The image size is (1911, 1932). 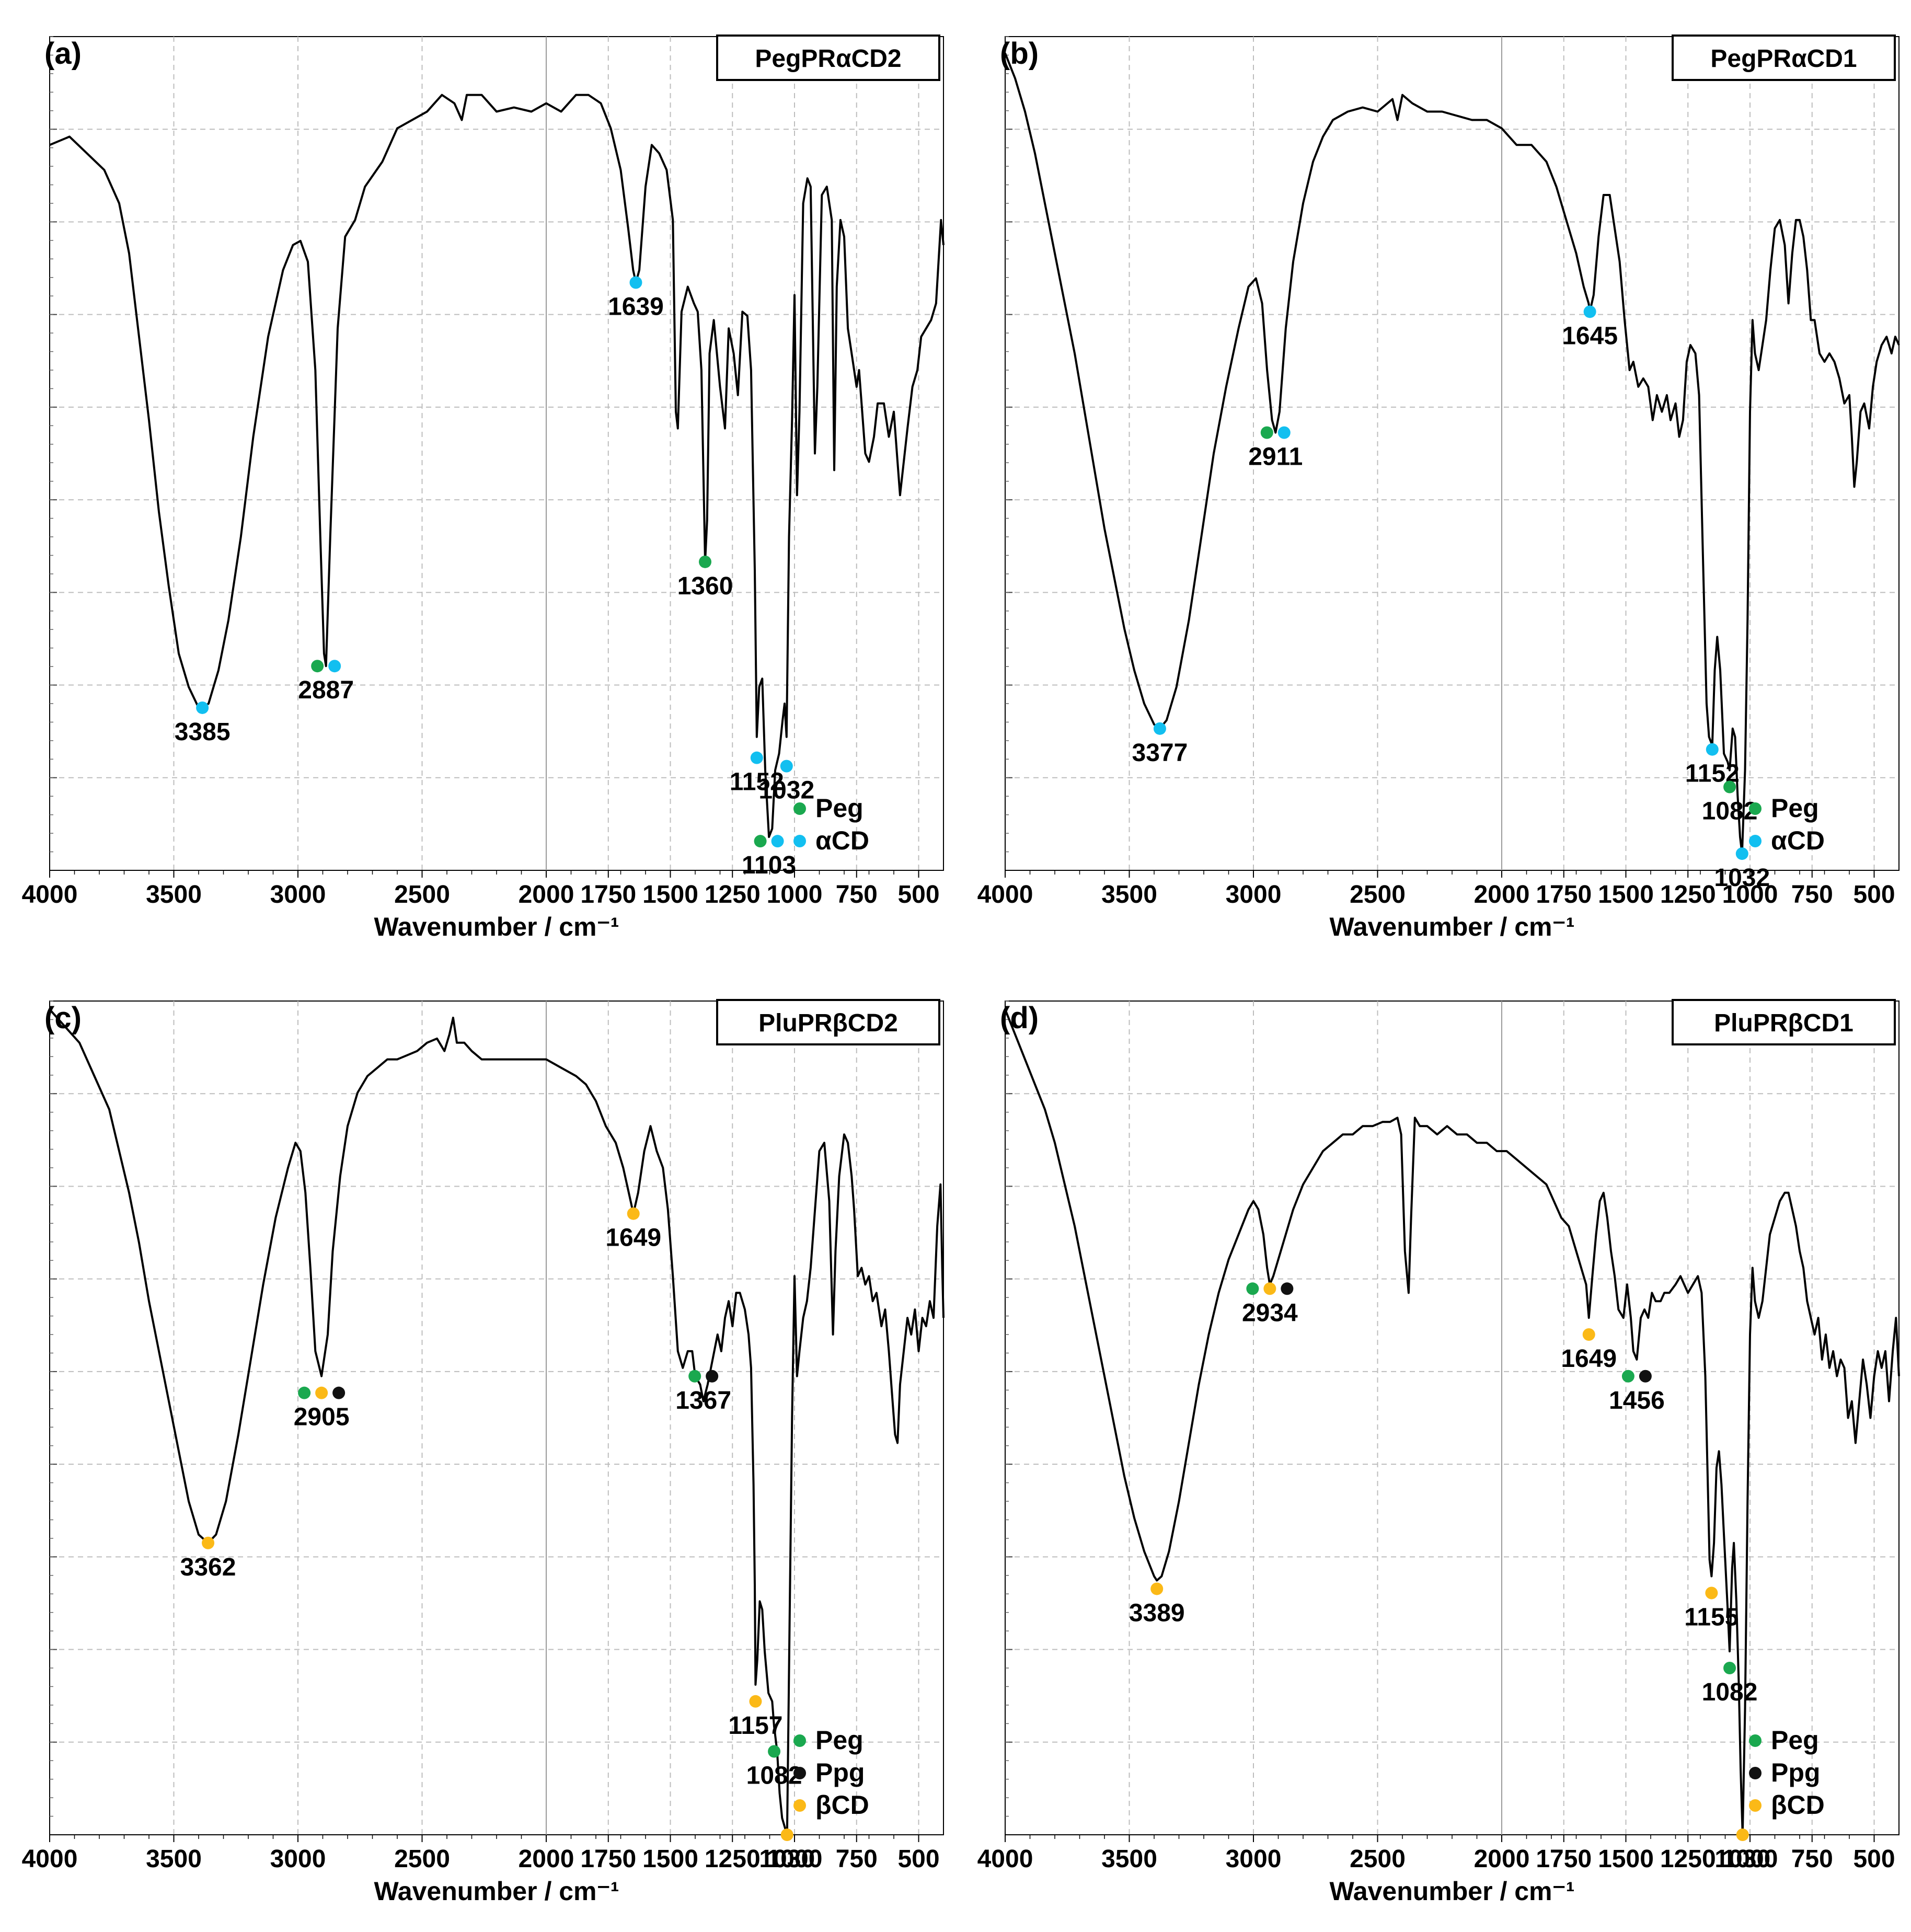 What do you see at coordinates (842, 840) in the screenshot?
I see `legend-label: αCD` at bounding box center [842, 840].